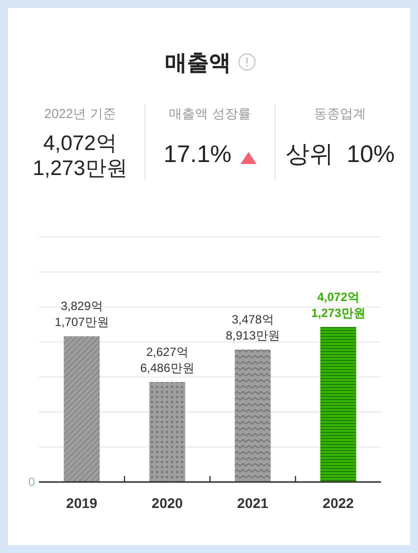 The width and height of the screenshot is (418, 553). What do you see at coordinates (197, 154) in the screenshot?
I see `text: 17.1%` at bounding box center [197, 154].